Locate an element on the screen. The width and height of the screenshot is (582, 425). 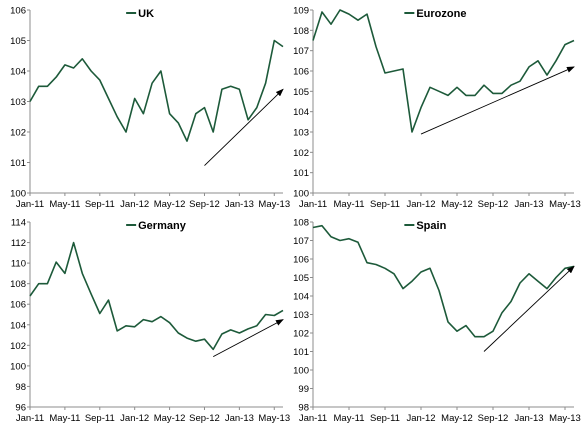
legend-label: Eurozone is located at coordinates (441, 14).